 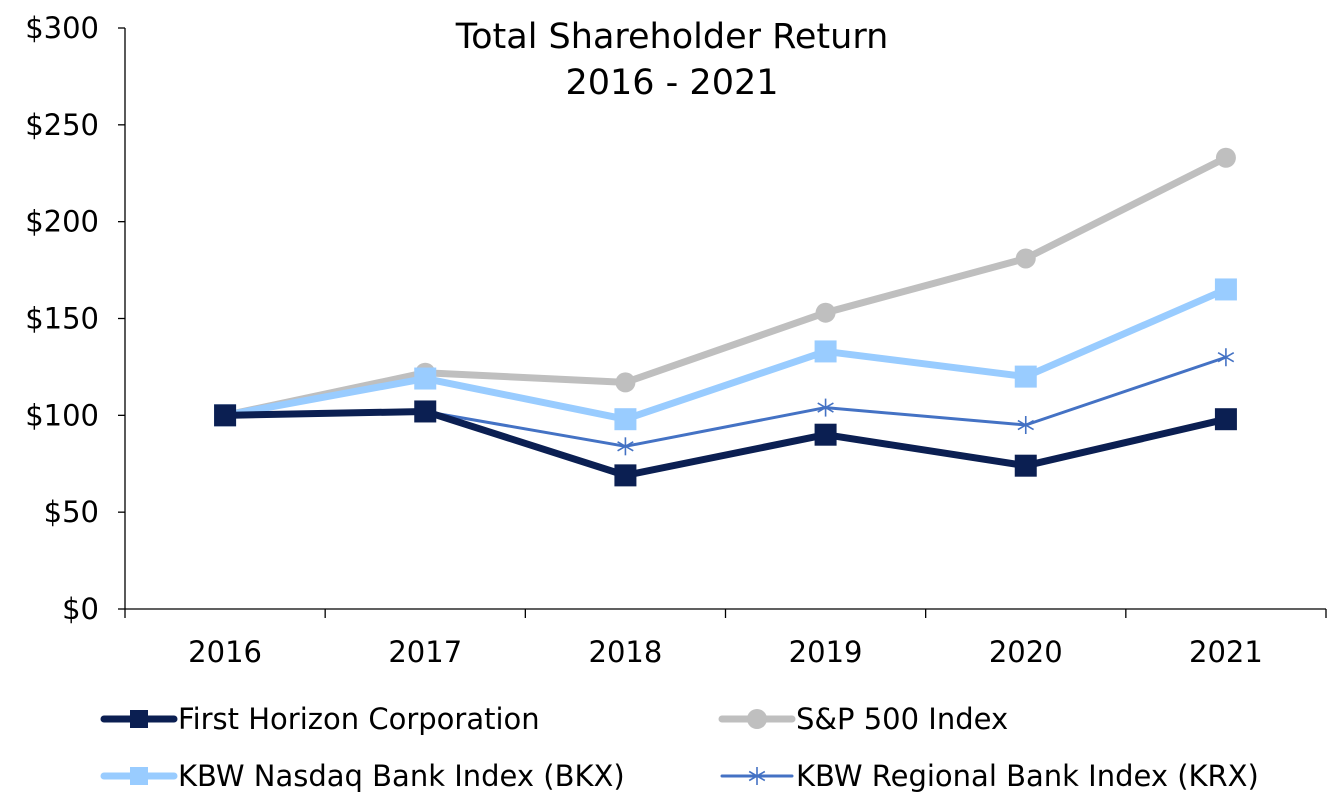 I want to click on series-line-first-horizon-corporation, so click(x=725, y=443).